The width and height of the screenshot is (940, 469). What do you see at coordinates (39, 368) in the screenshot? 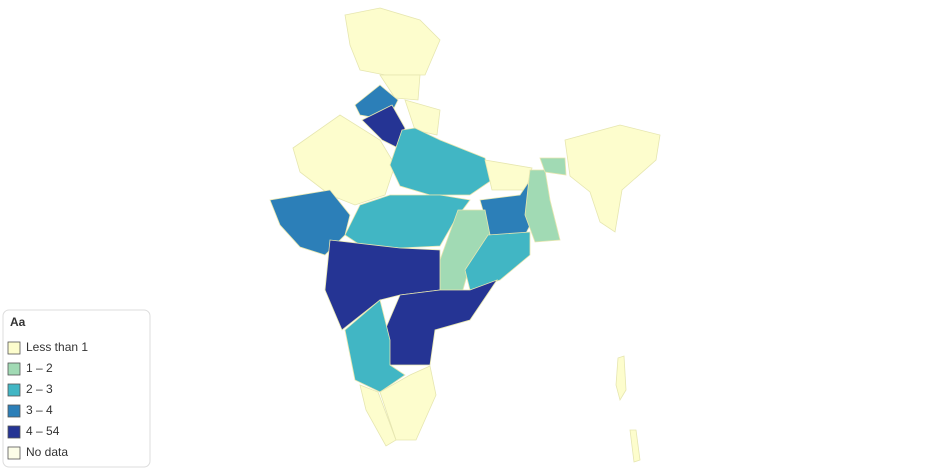
I see `legend-label: 1 – 2` at bounding box center [39, 368].